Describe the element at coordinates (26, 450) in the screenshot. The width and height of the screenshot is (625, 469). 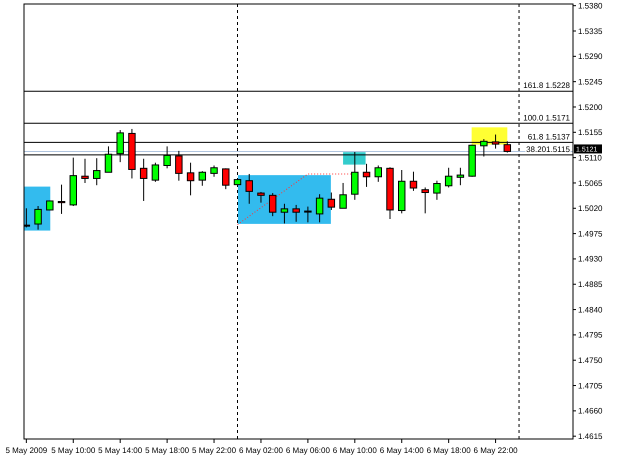
I see `x-tick-label: 5 May 2009` at that location.